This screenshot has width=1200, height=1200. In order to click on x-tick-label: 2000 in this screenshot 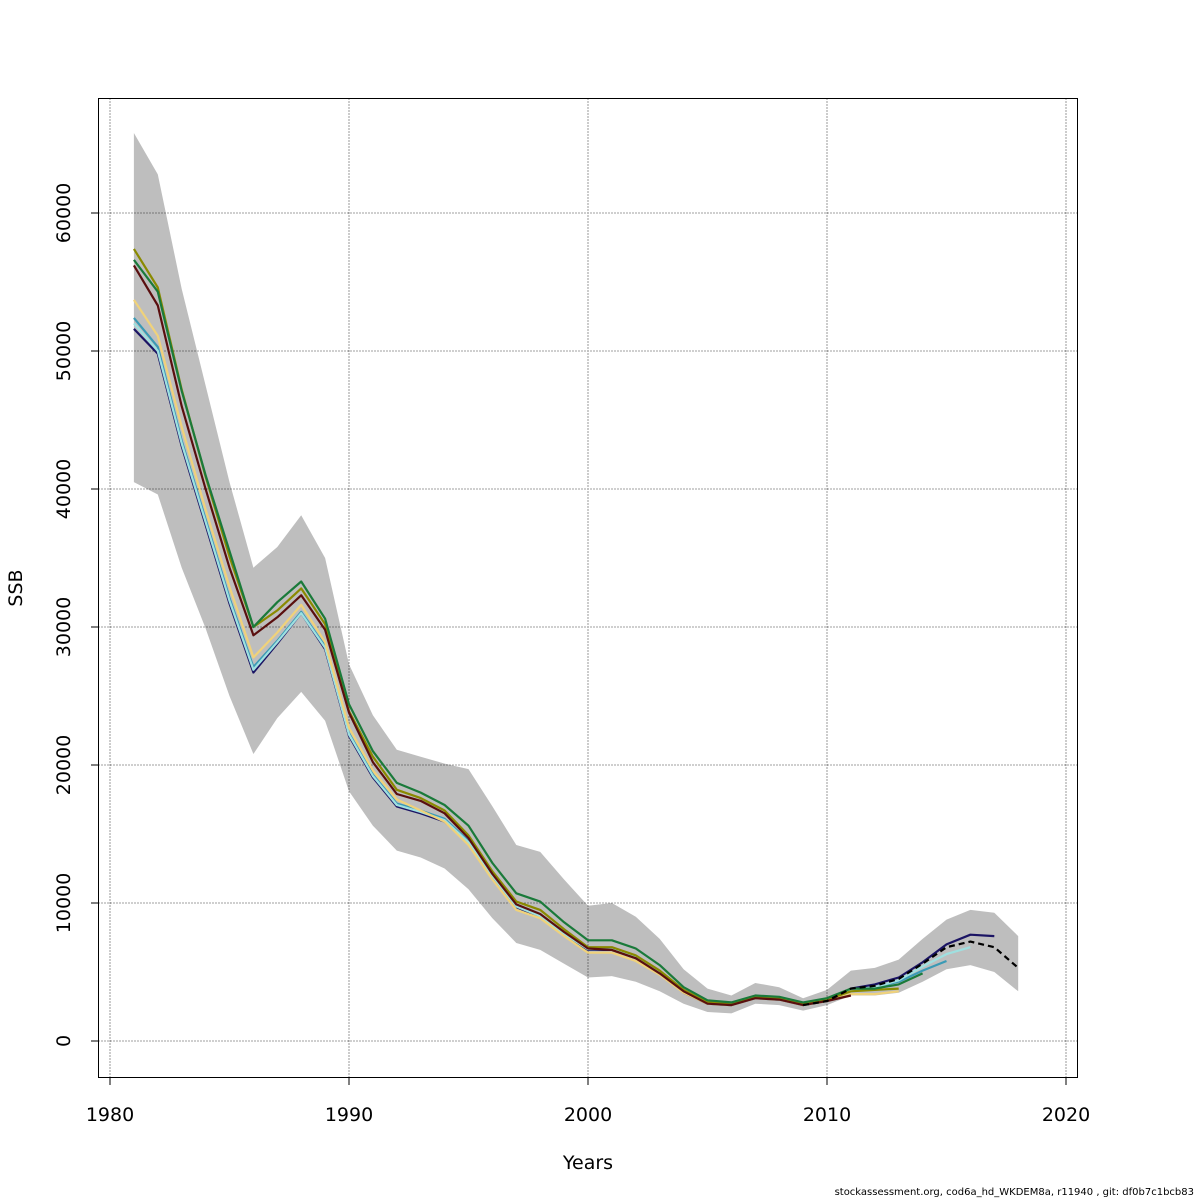, I will do `click(588, 1115)`.